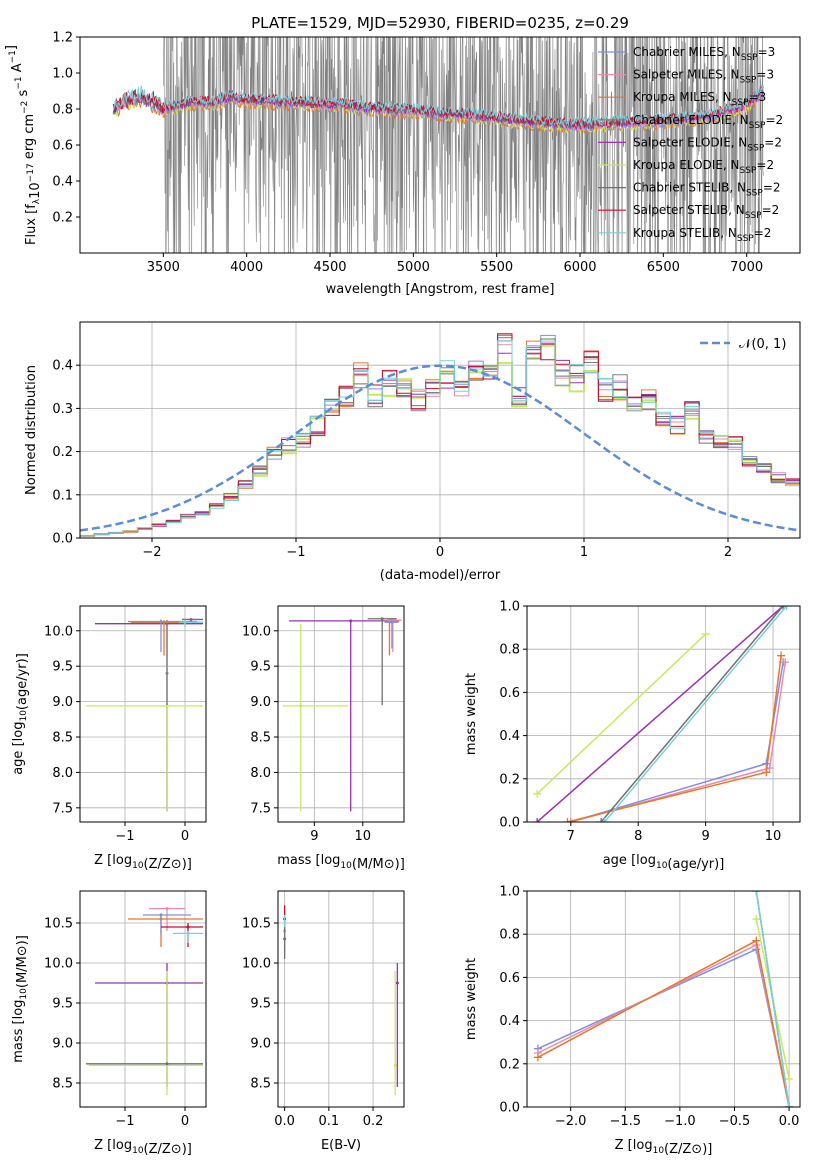 Image resolution: width=819 pixels, height=1170 pixels. What do you see at coordinates (373, 1121) in the screenshot?
I see `x-tick-label: 0.2` at bounding box center [373, 1121].